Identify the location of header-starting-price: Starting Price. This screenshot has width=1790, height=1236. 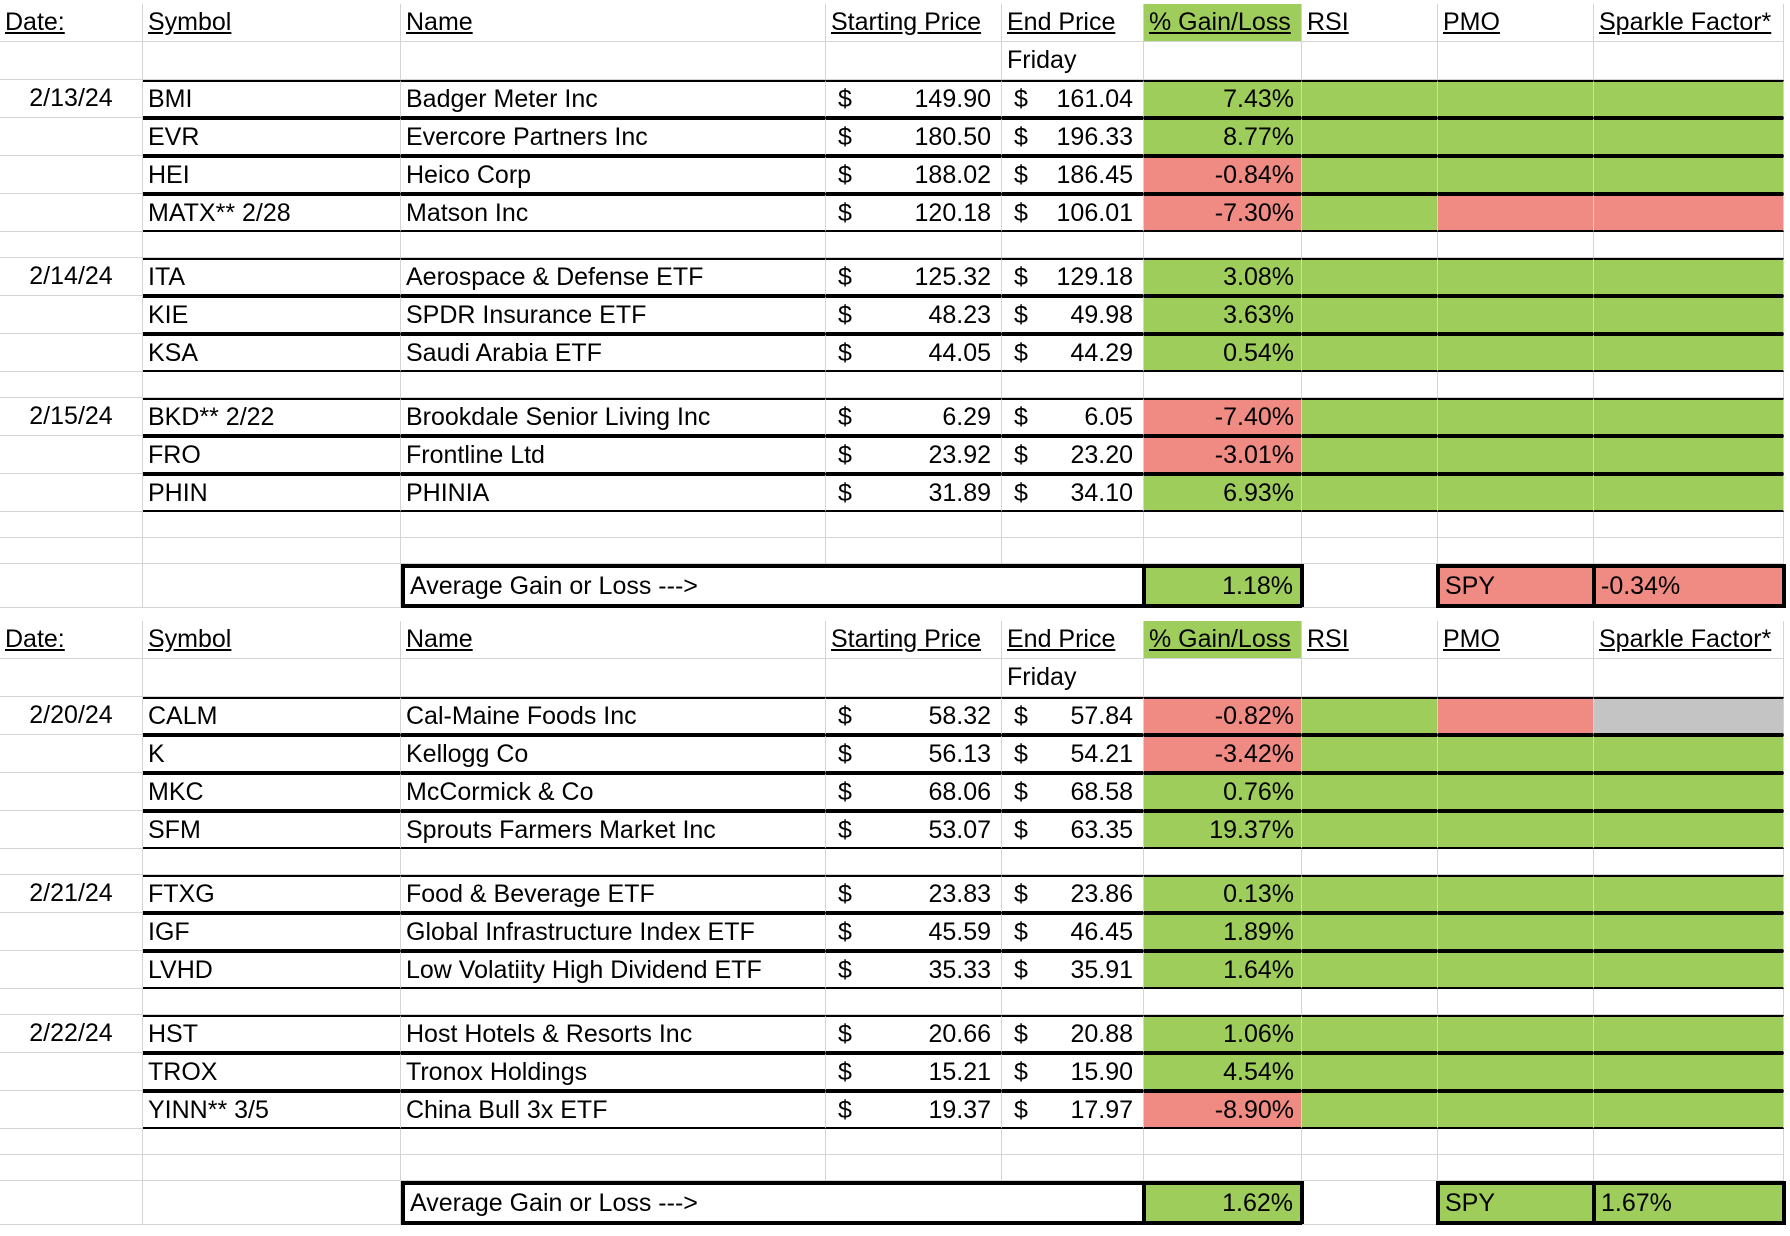
(914, 23).